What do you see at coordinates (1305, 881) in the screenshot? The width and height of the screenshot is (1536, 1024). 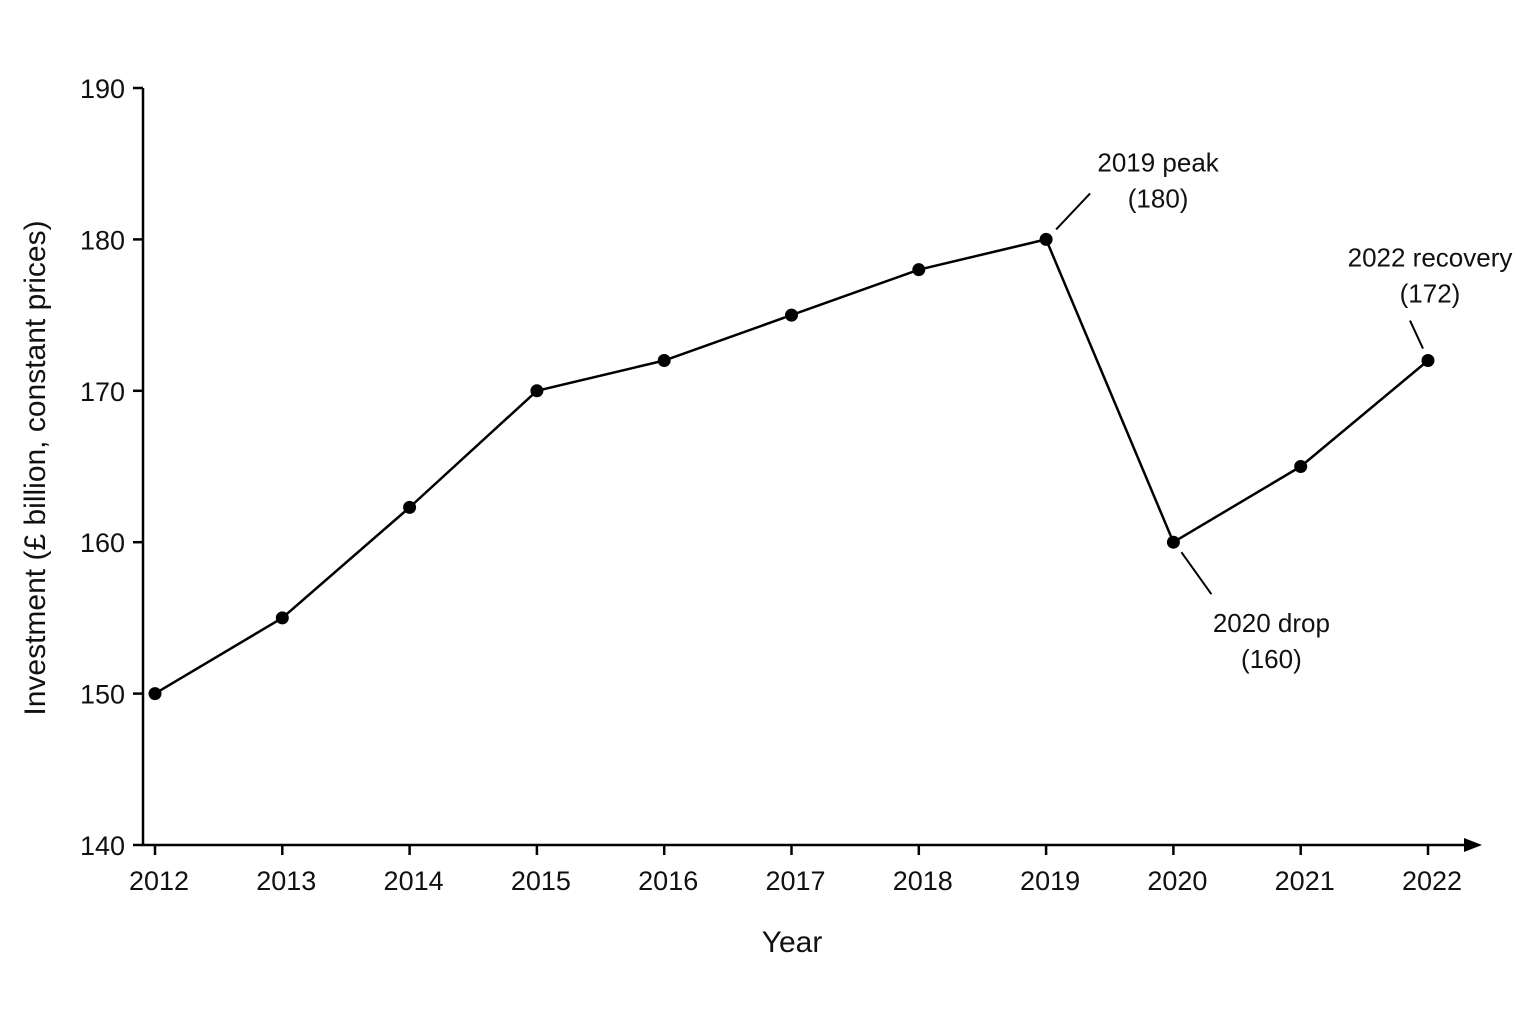 I see `x-tick-label: 2021` at bounding box center [1305, 881].